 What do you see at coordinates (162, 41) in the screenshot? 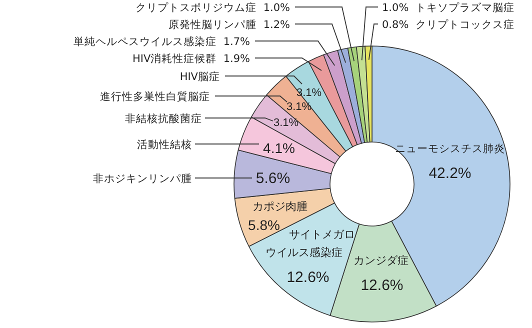
I see `slice-label: 単純ヘルペスウイルス感染症 1.7%` at bounding box center [162, 41].